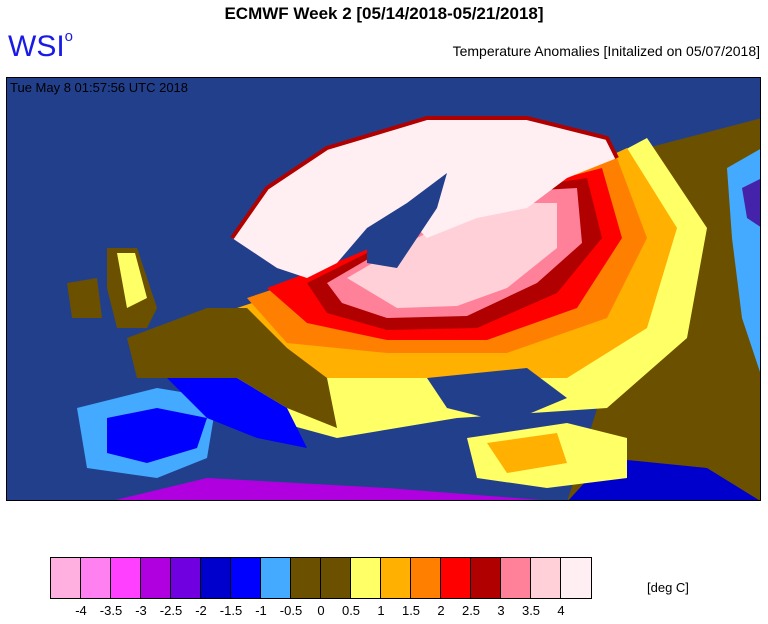 This screenshot has width=768, height=624. Describe the element at coordinates (157, 435) in the screenshot. I see `iberia-blue` at that location.